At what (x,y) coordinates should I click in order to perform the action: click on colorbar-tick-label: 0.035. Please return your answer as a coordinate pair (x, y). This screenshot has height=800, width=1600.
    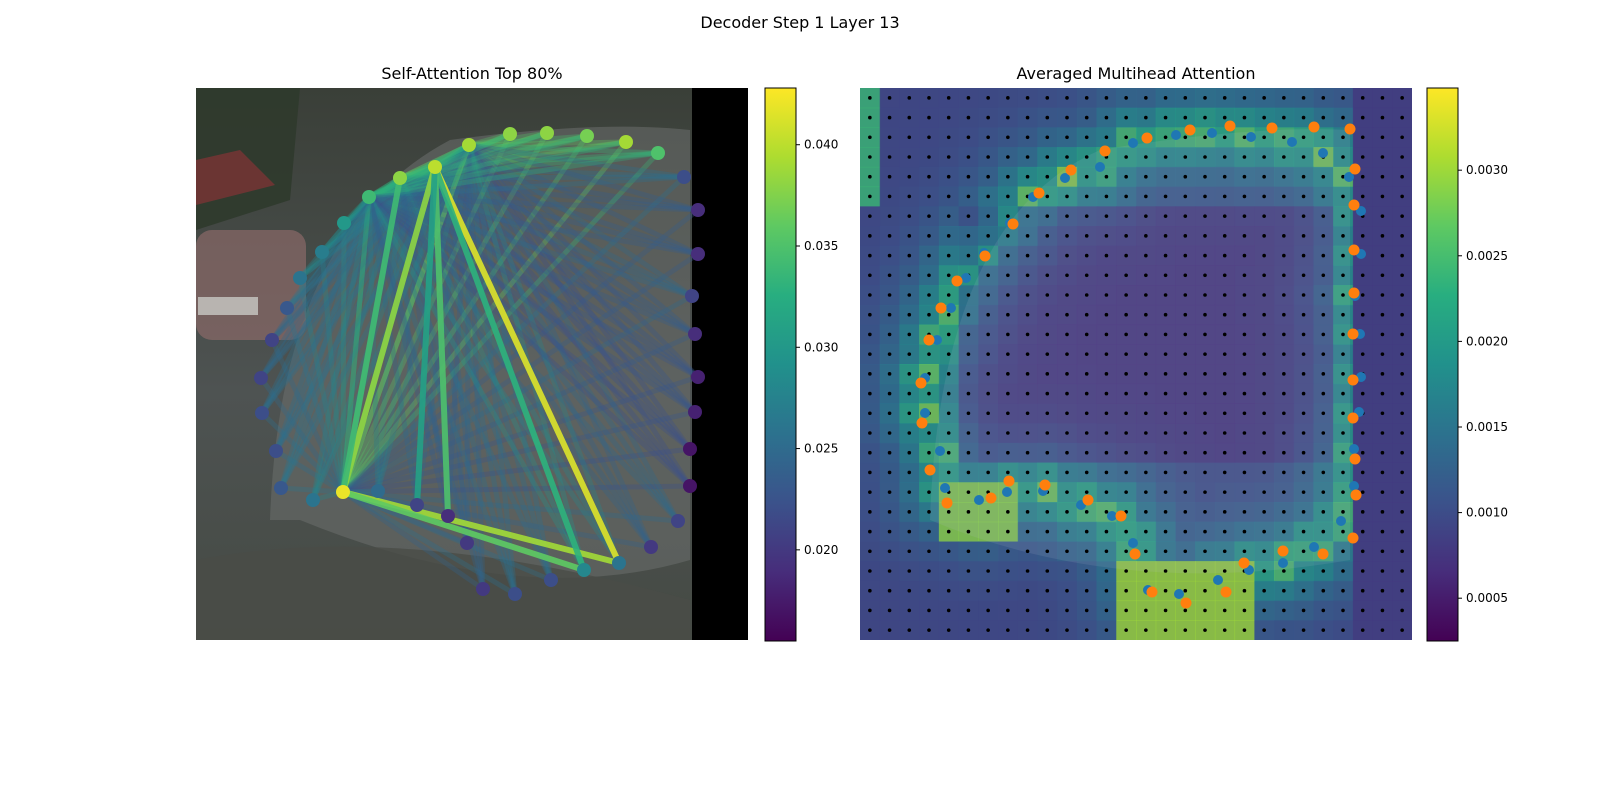
    Looking at the image, I should click on (821, 246).